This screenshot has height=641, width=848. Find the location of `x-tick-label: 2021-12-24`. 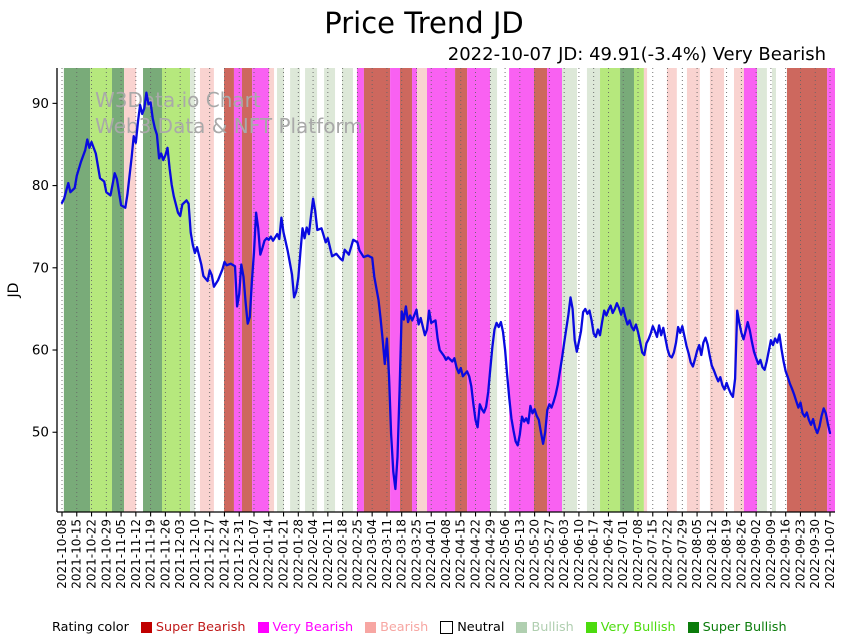

x-tick-label: 2021-12-24 is located at coordinates (224, 554).